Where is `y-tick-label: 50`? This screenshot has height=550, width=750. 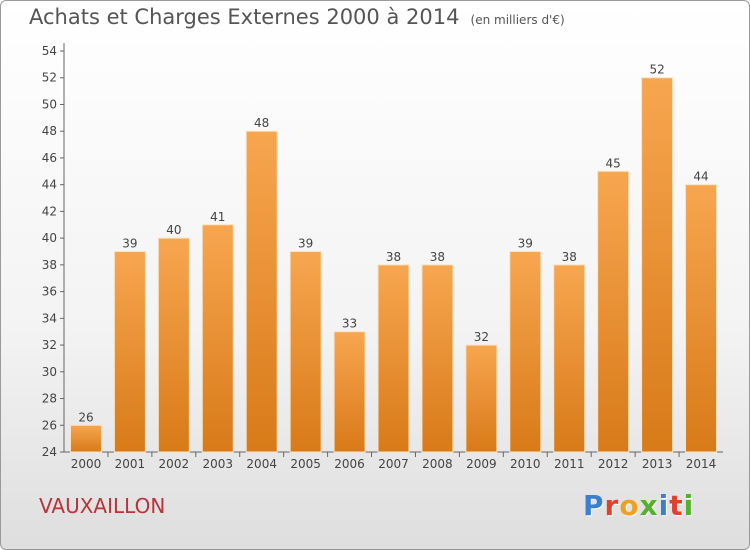 y-tick-label: 50 is located at coordinates (49, 104).